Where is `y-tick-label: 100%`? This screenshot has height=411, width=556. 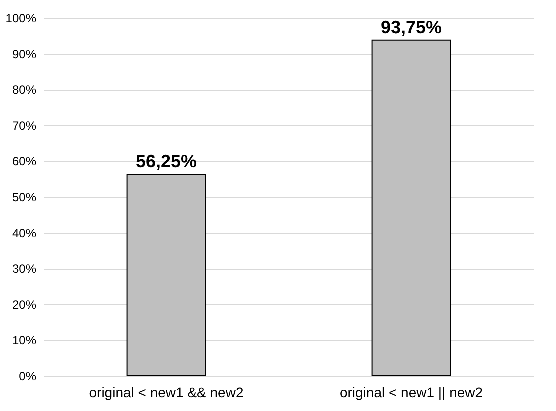 y-tick-label: 100% is located at coordinates (21, 19).